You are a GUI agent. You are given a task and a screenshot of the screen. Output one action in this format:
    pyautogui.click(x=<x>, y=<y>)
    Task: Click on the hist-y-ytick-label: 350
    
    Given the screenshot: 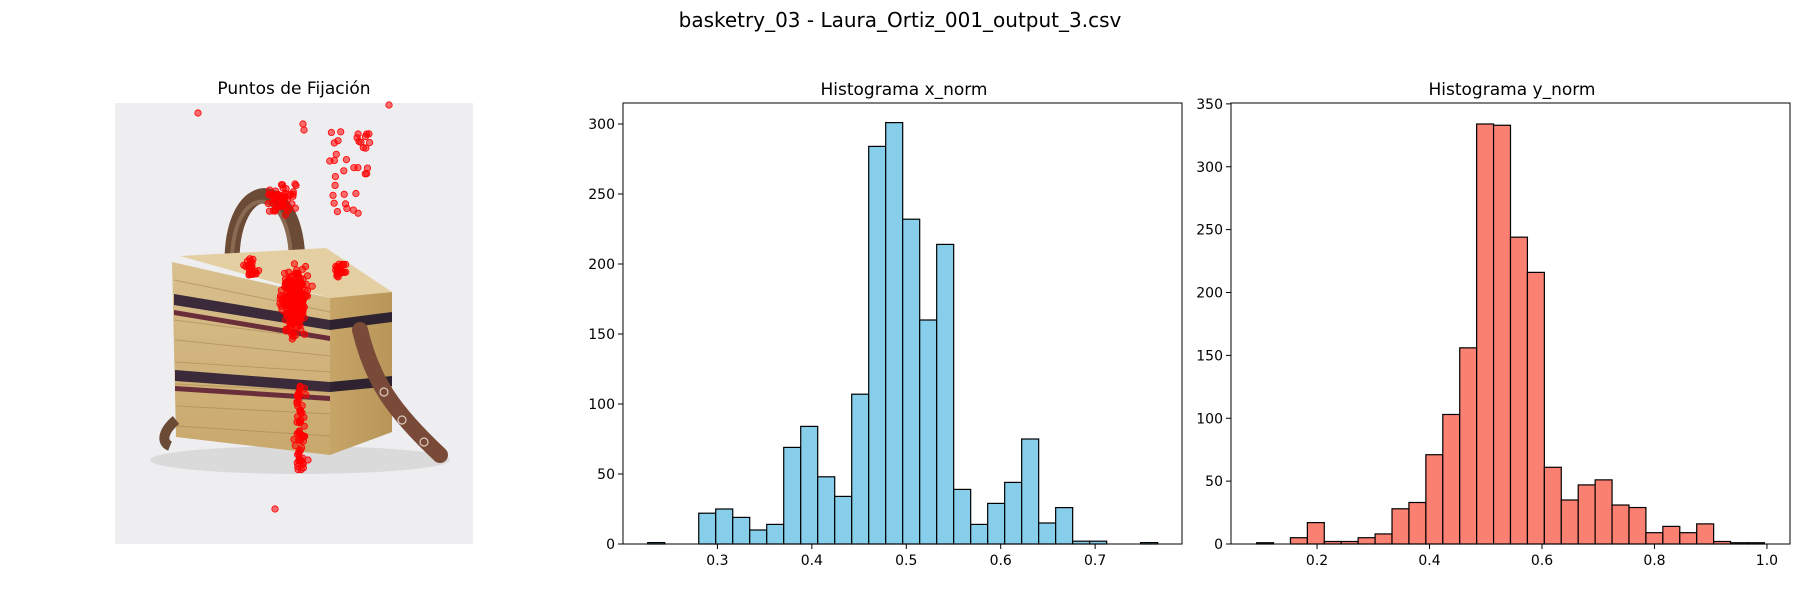 What is the action you would take?
    pyautogui.click(x=1209, y=105)
    